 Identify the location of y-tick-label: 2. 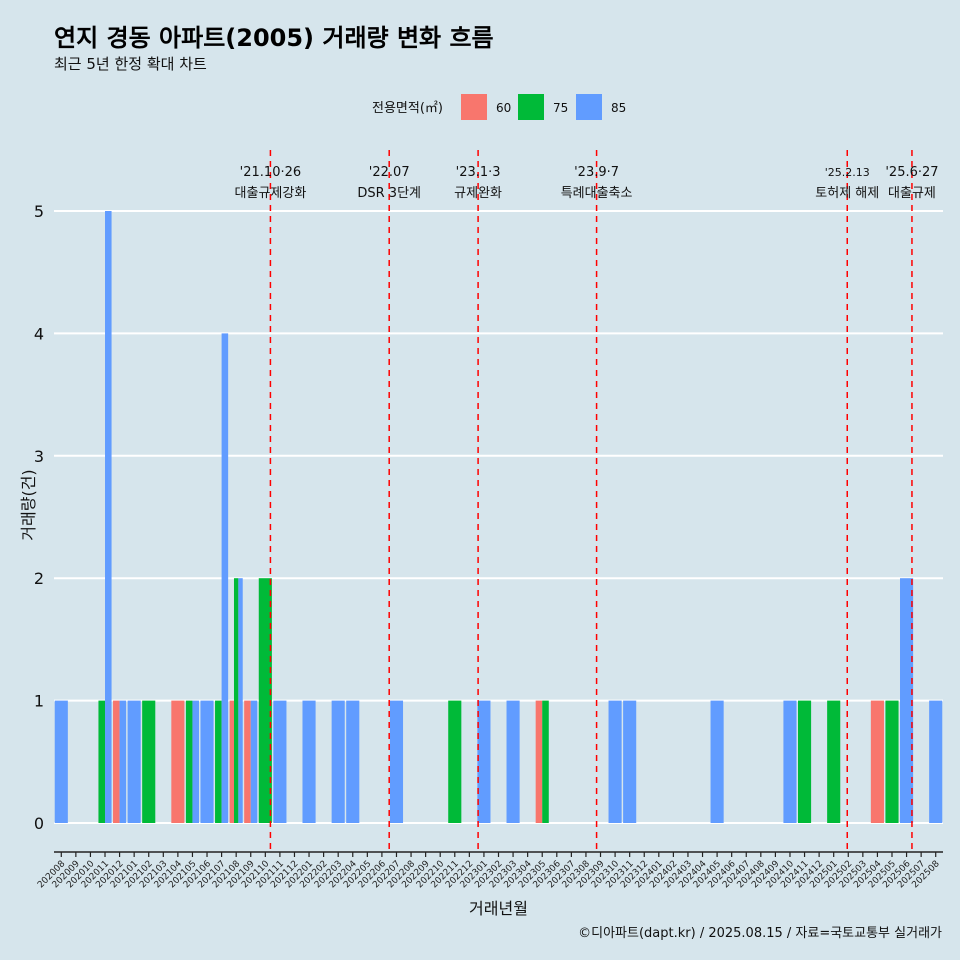
(39, 578).